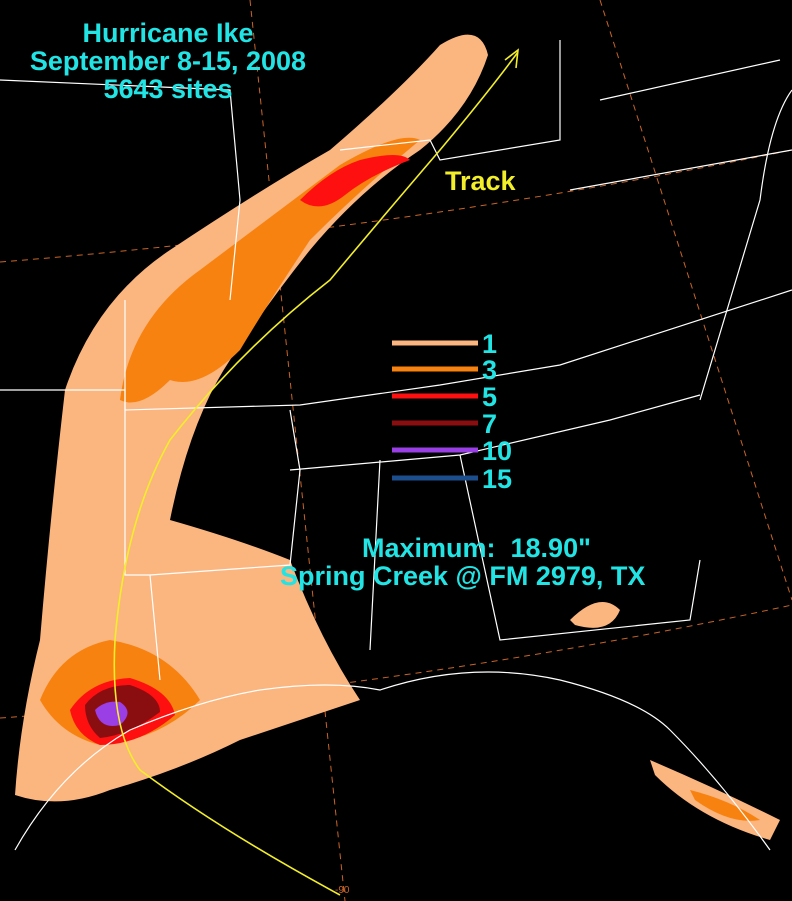  Describe the element at coordinates (497, 479) in the screenshot. I see `legend-label: 15` at that location.